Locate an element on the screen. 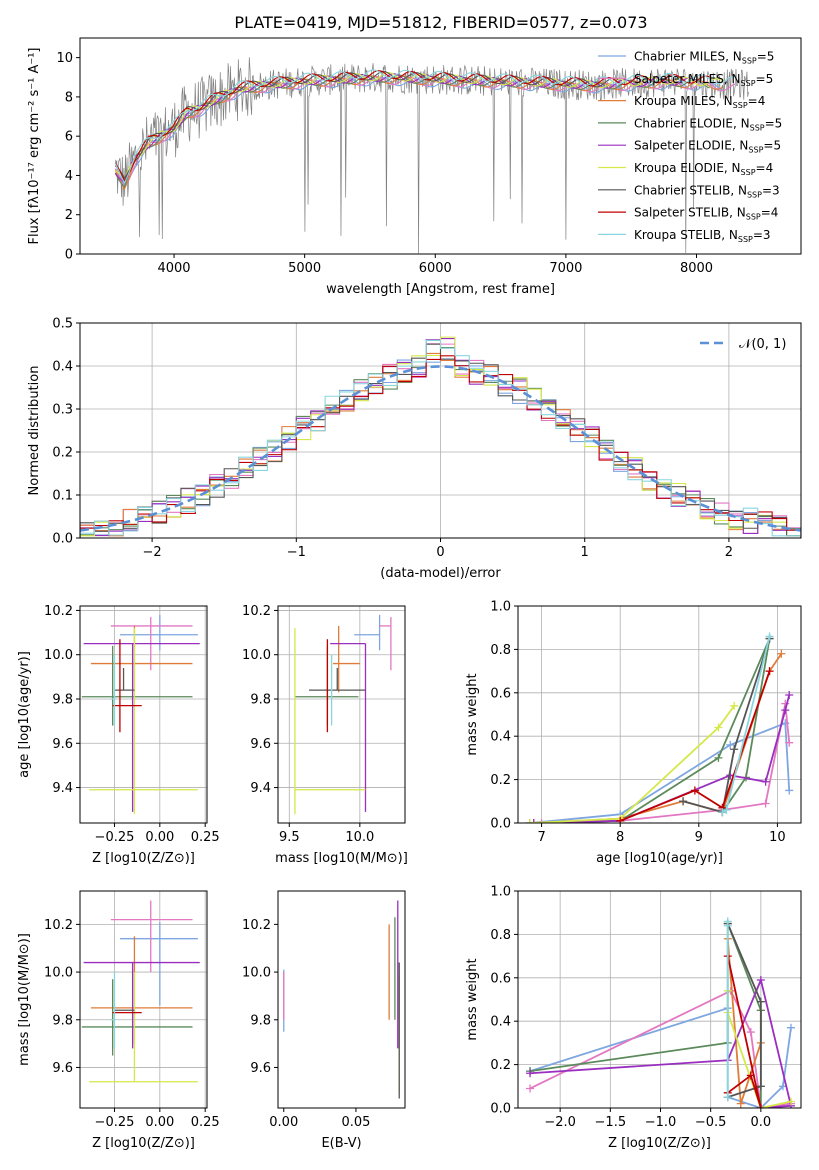 Image resolution: width=819 pixels, height=1170 pixels. x-tick-label: 10 is located at coordinates (777, 837).